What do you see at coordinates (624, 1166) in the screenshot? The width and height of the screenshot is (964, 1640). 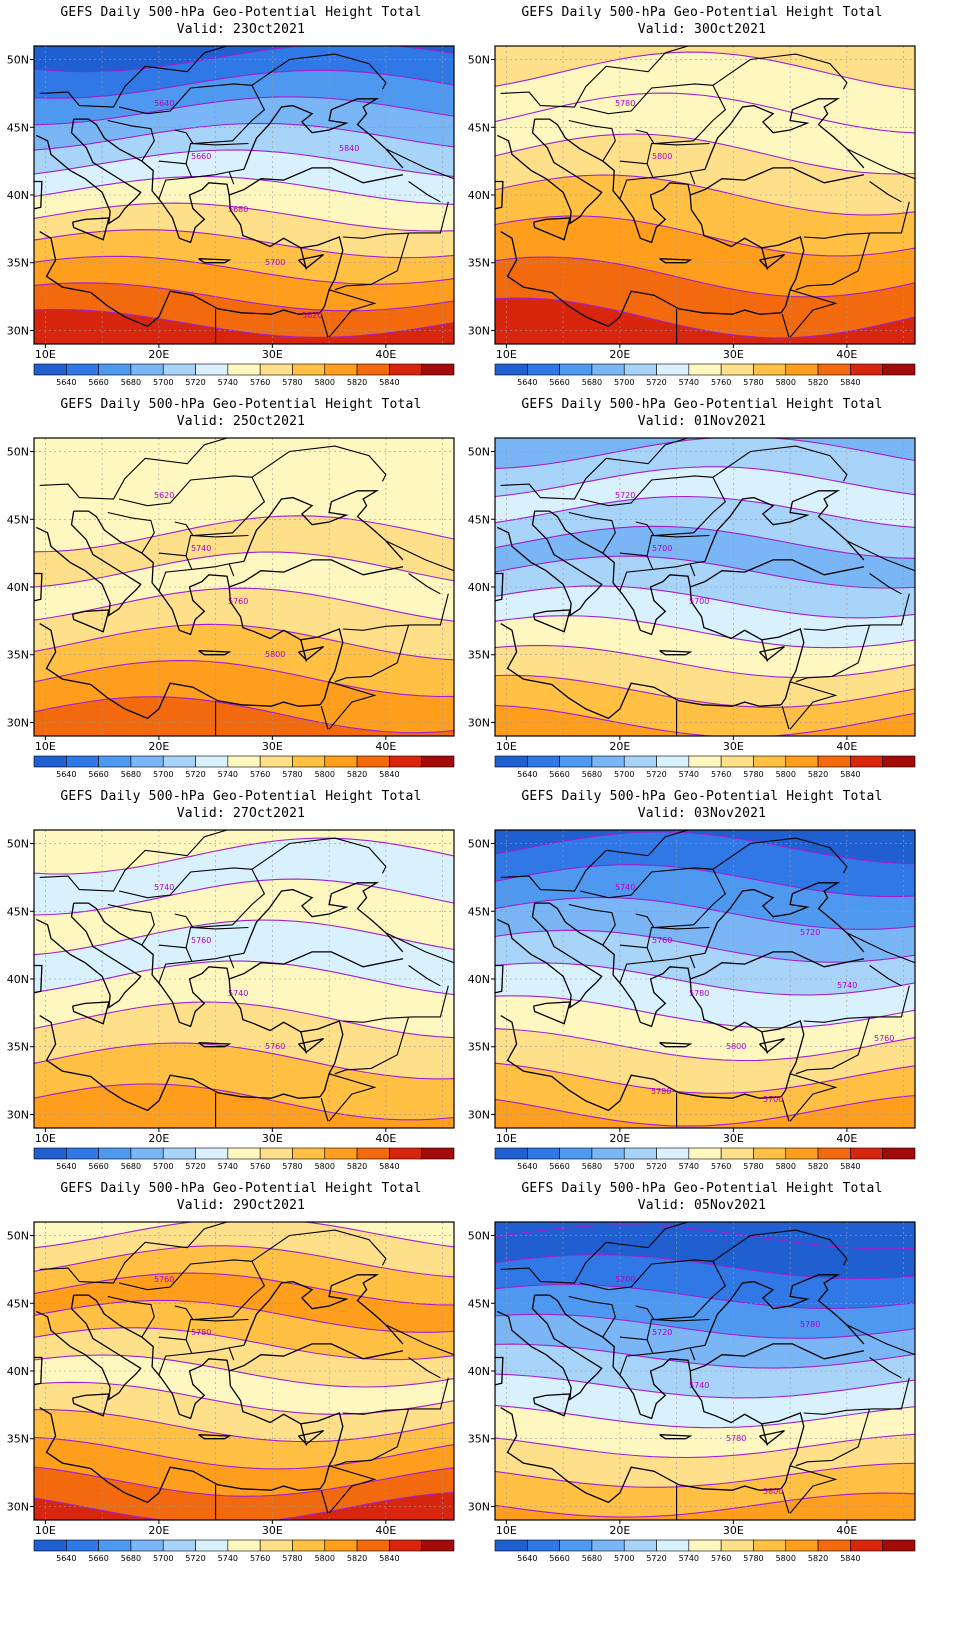 I see `colorbar-label: 5700` at bounding box center [624, 1166].